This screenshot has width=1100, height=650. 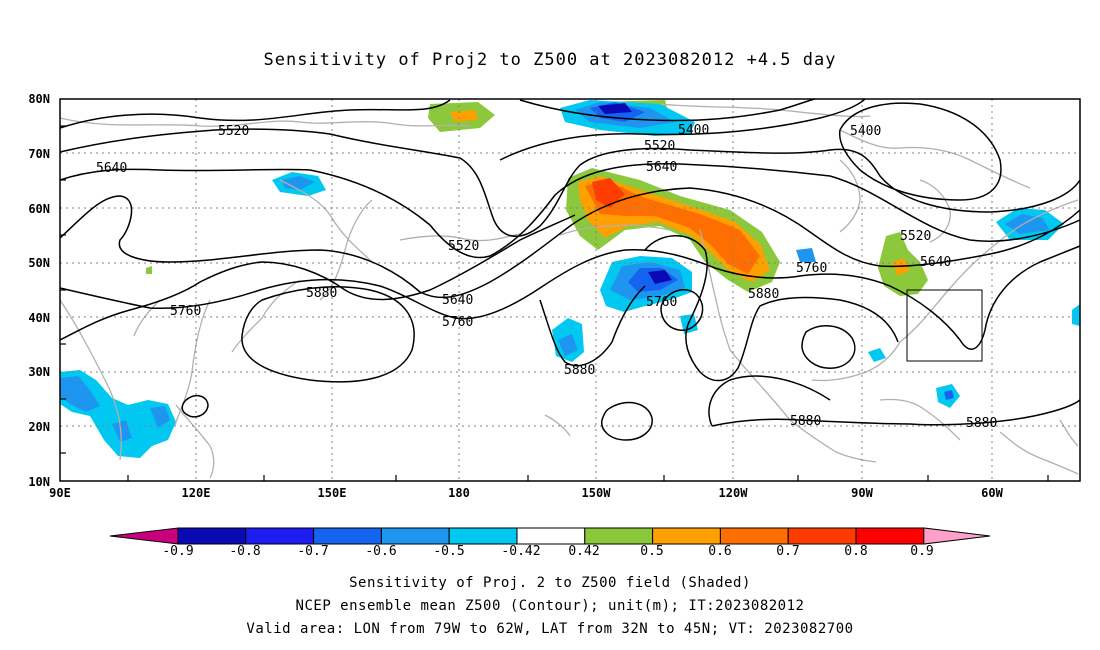 What do you see at coordinates (788, 551) in the screenshot?
I see `colorbar-label: 0.7` at bounding box center [788, 551].